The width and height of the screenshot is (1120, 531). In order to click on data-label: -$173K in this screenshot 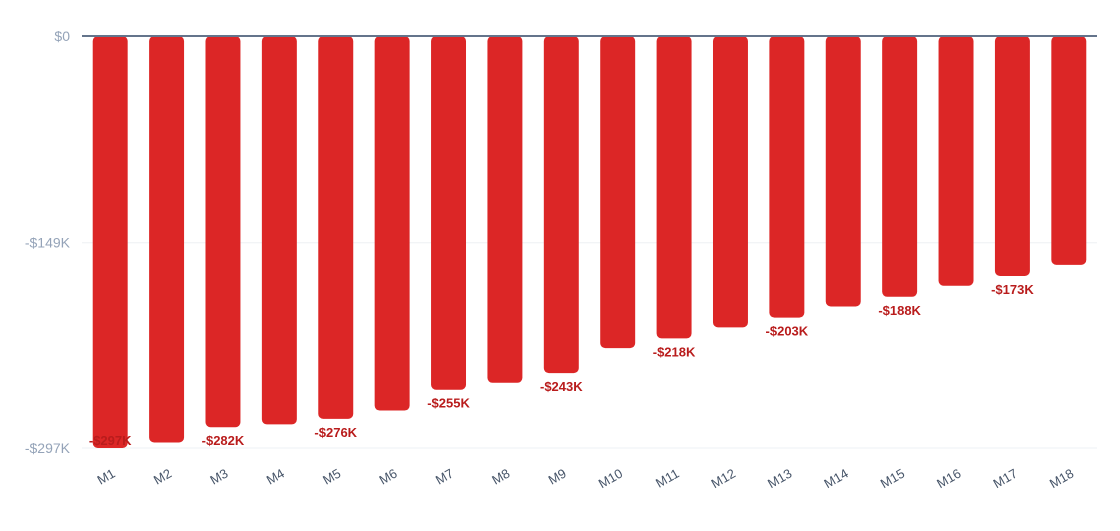, I will do `click(1012, 289)`.